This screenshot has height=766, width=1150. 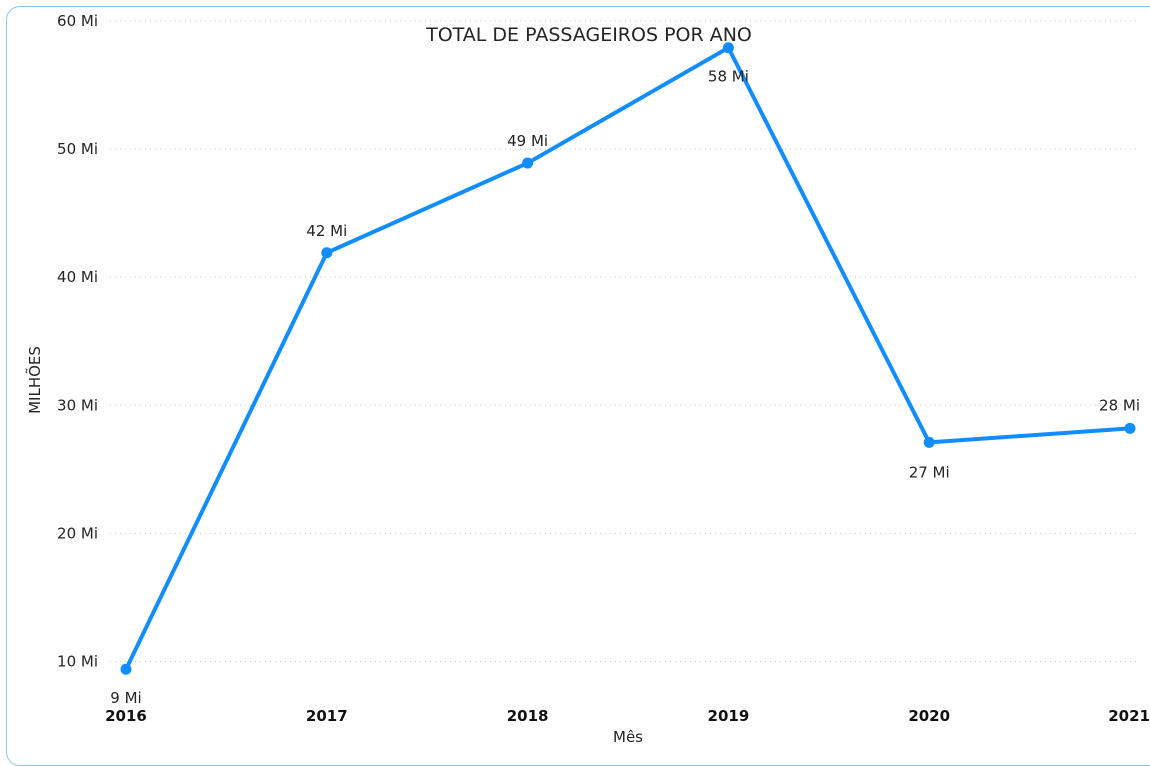 I want to click on y-axis-ticks: 10 Mi 20 Mi 30 Mi 40 Mi 50 Mi 60 Mi, so click(x=77, y=341).